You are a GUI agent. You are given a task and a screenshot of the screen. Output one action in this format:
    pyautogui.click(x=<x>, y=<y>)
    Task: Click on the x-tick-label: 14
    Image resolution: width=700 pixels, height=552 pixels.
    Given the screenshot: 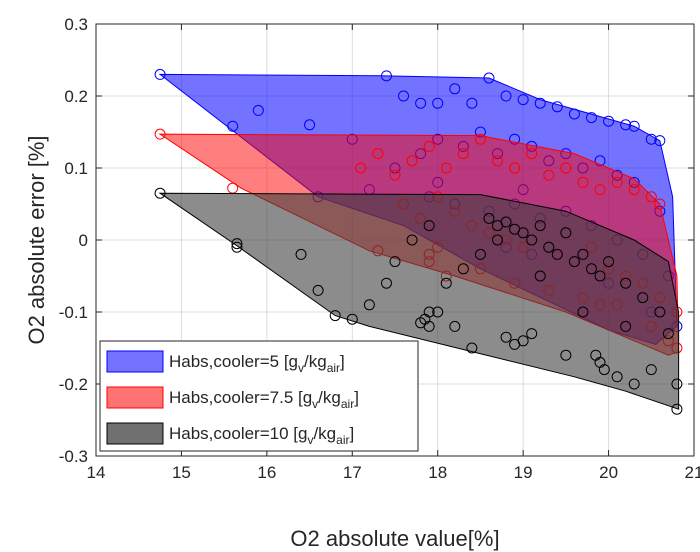 What is the action you would take?
    pyautogui.click(x=96, y=472)
    